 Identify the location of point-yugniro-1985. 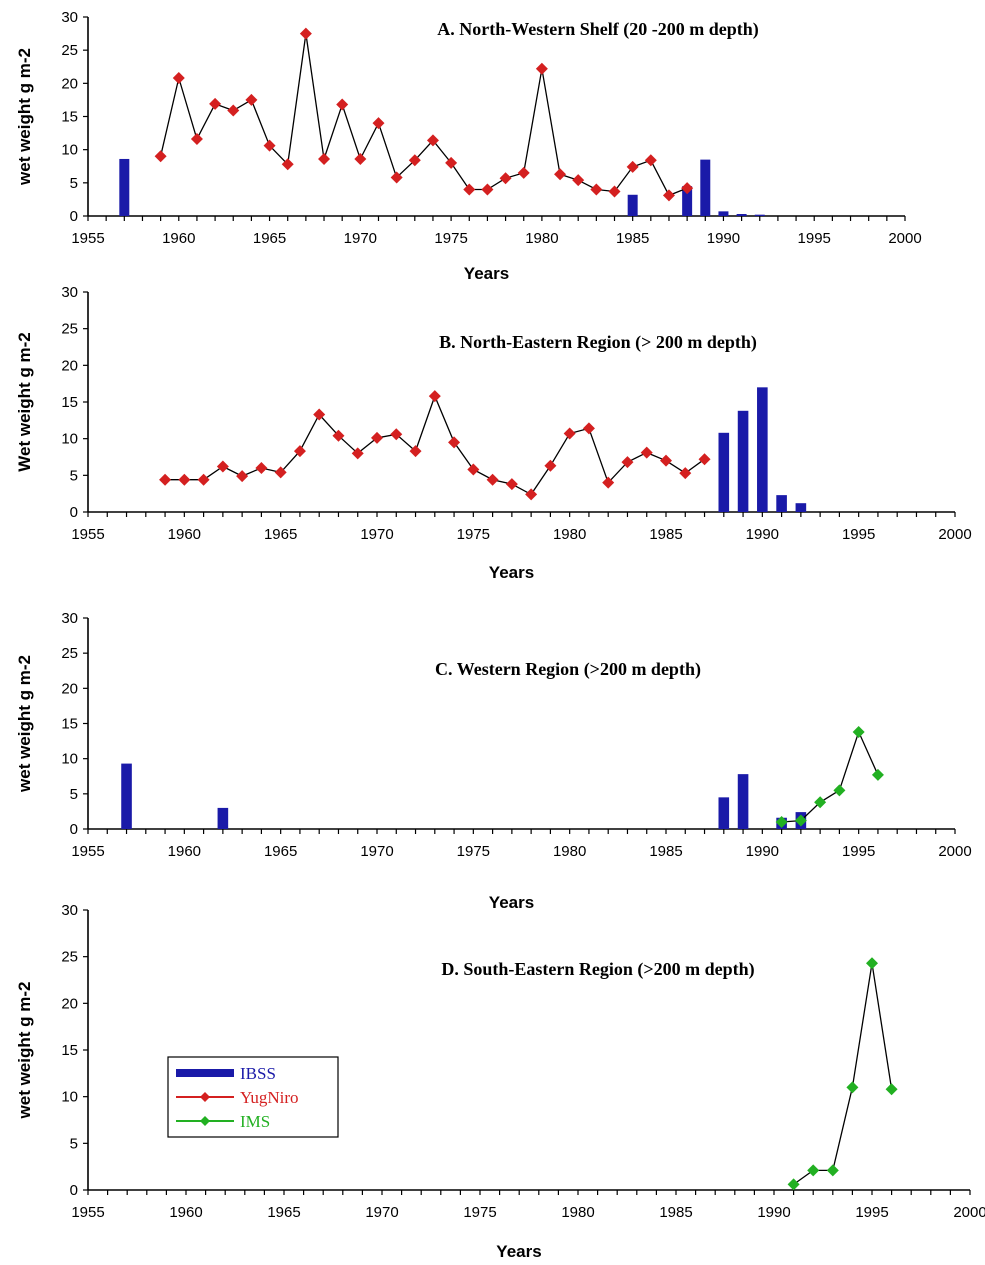
(632, 166).